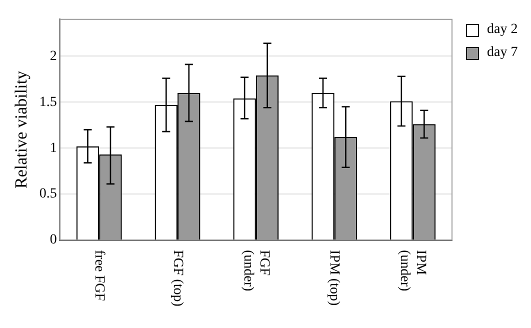  I want to click on x-tick-label: IPM (under), so click(412, 271).